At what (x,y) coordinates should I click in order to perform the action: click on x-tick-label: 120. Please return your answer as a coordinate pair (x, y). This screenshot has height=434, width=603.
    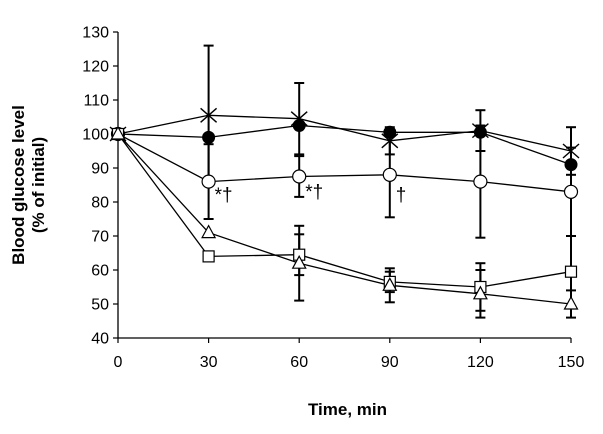
    Looking at the image, I should click on (480, 362).